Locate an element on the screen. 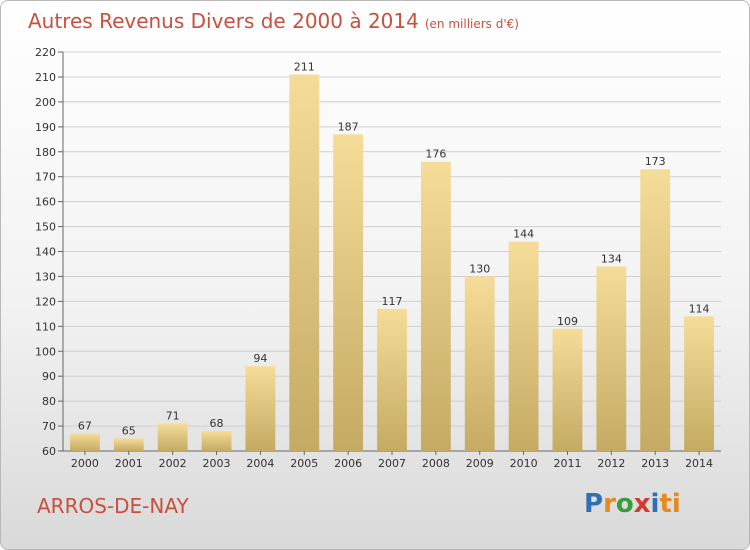 The height and width of the screenshot is (550, 750). y-tick-label: 90 is located at coordinates (49, 376).